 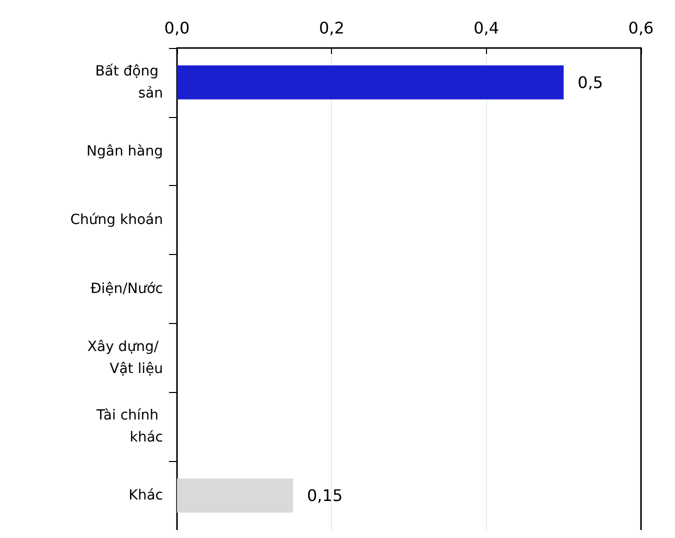 I want to click on x-tick-label: 0,2, so click(x=331, y=28).